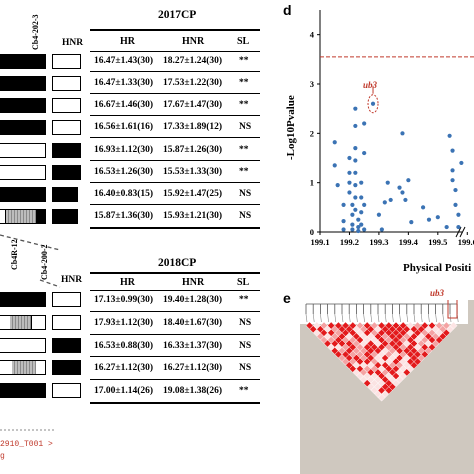 Image resolution: width=474 pixels, height=474 pixels. Describe the element at coordinates (127, 282) in the screenshot. I see `col-header-hr: HR` at that location.